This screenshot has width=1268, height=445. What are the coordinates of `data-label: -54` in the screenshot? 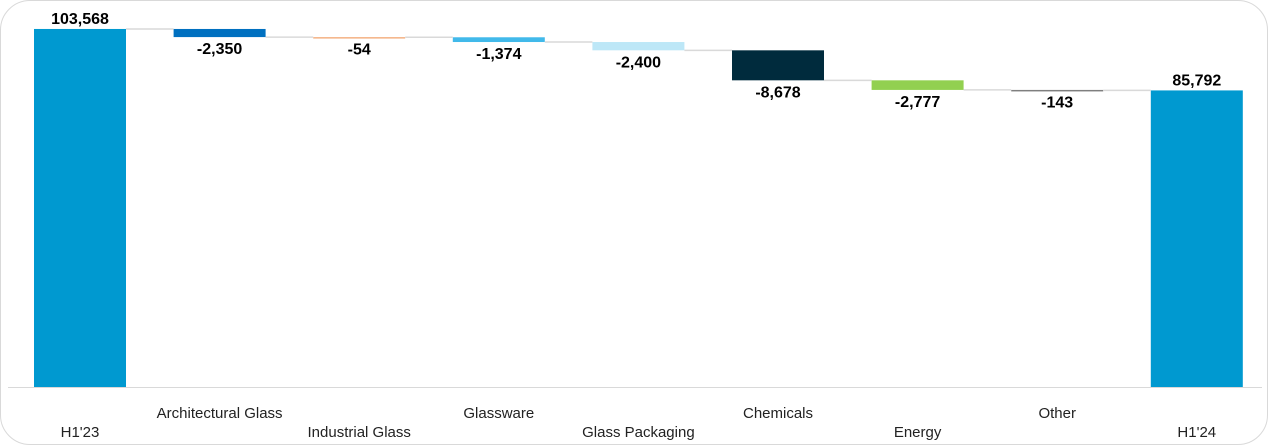 It's located at (359, 49).